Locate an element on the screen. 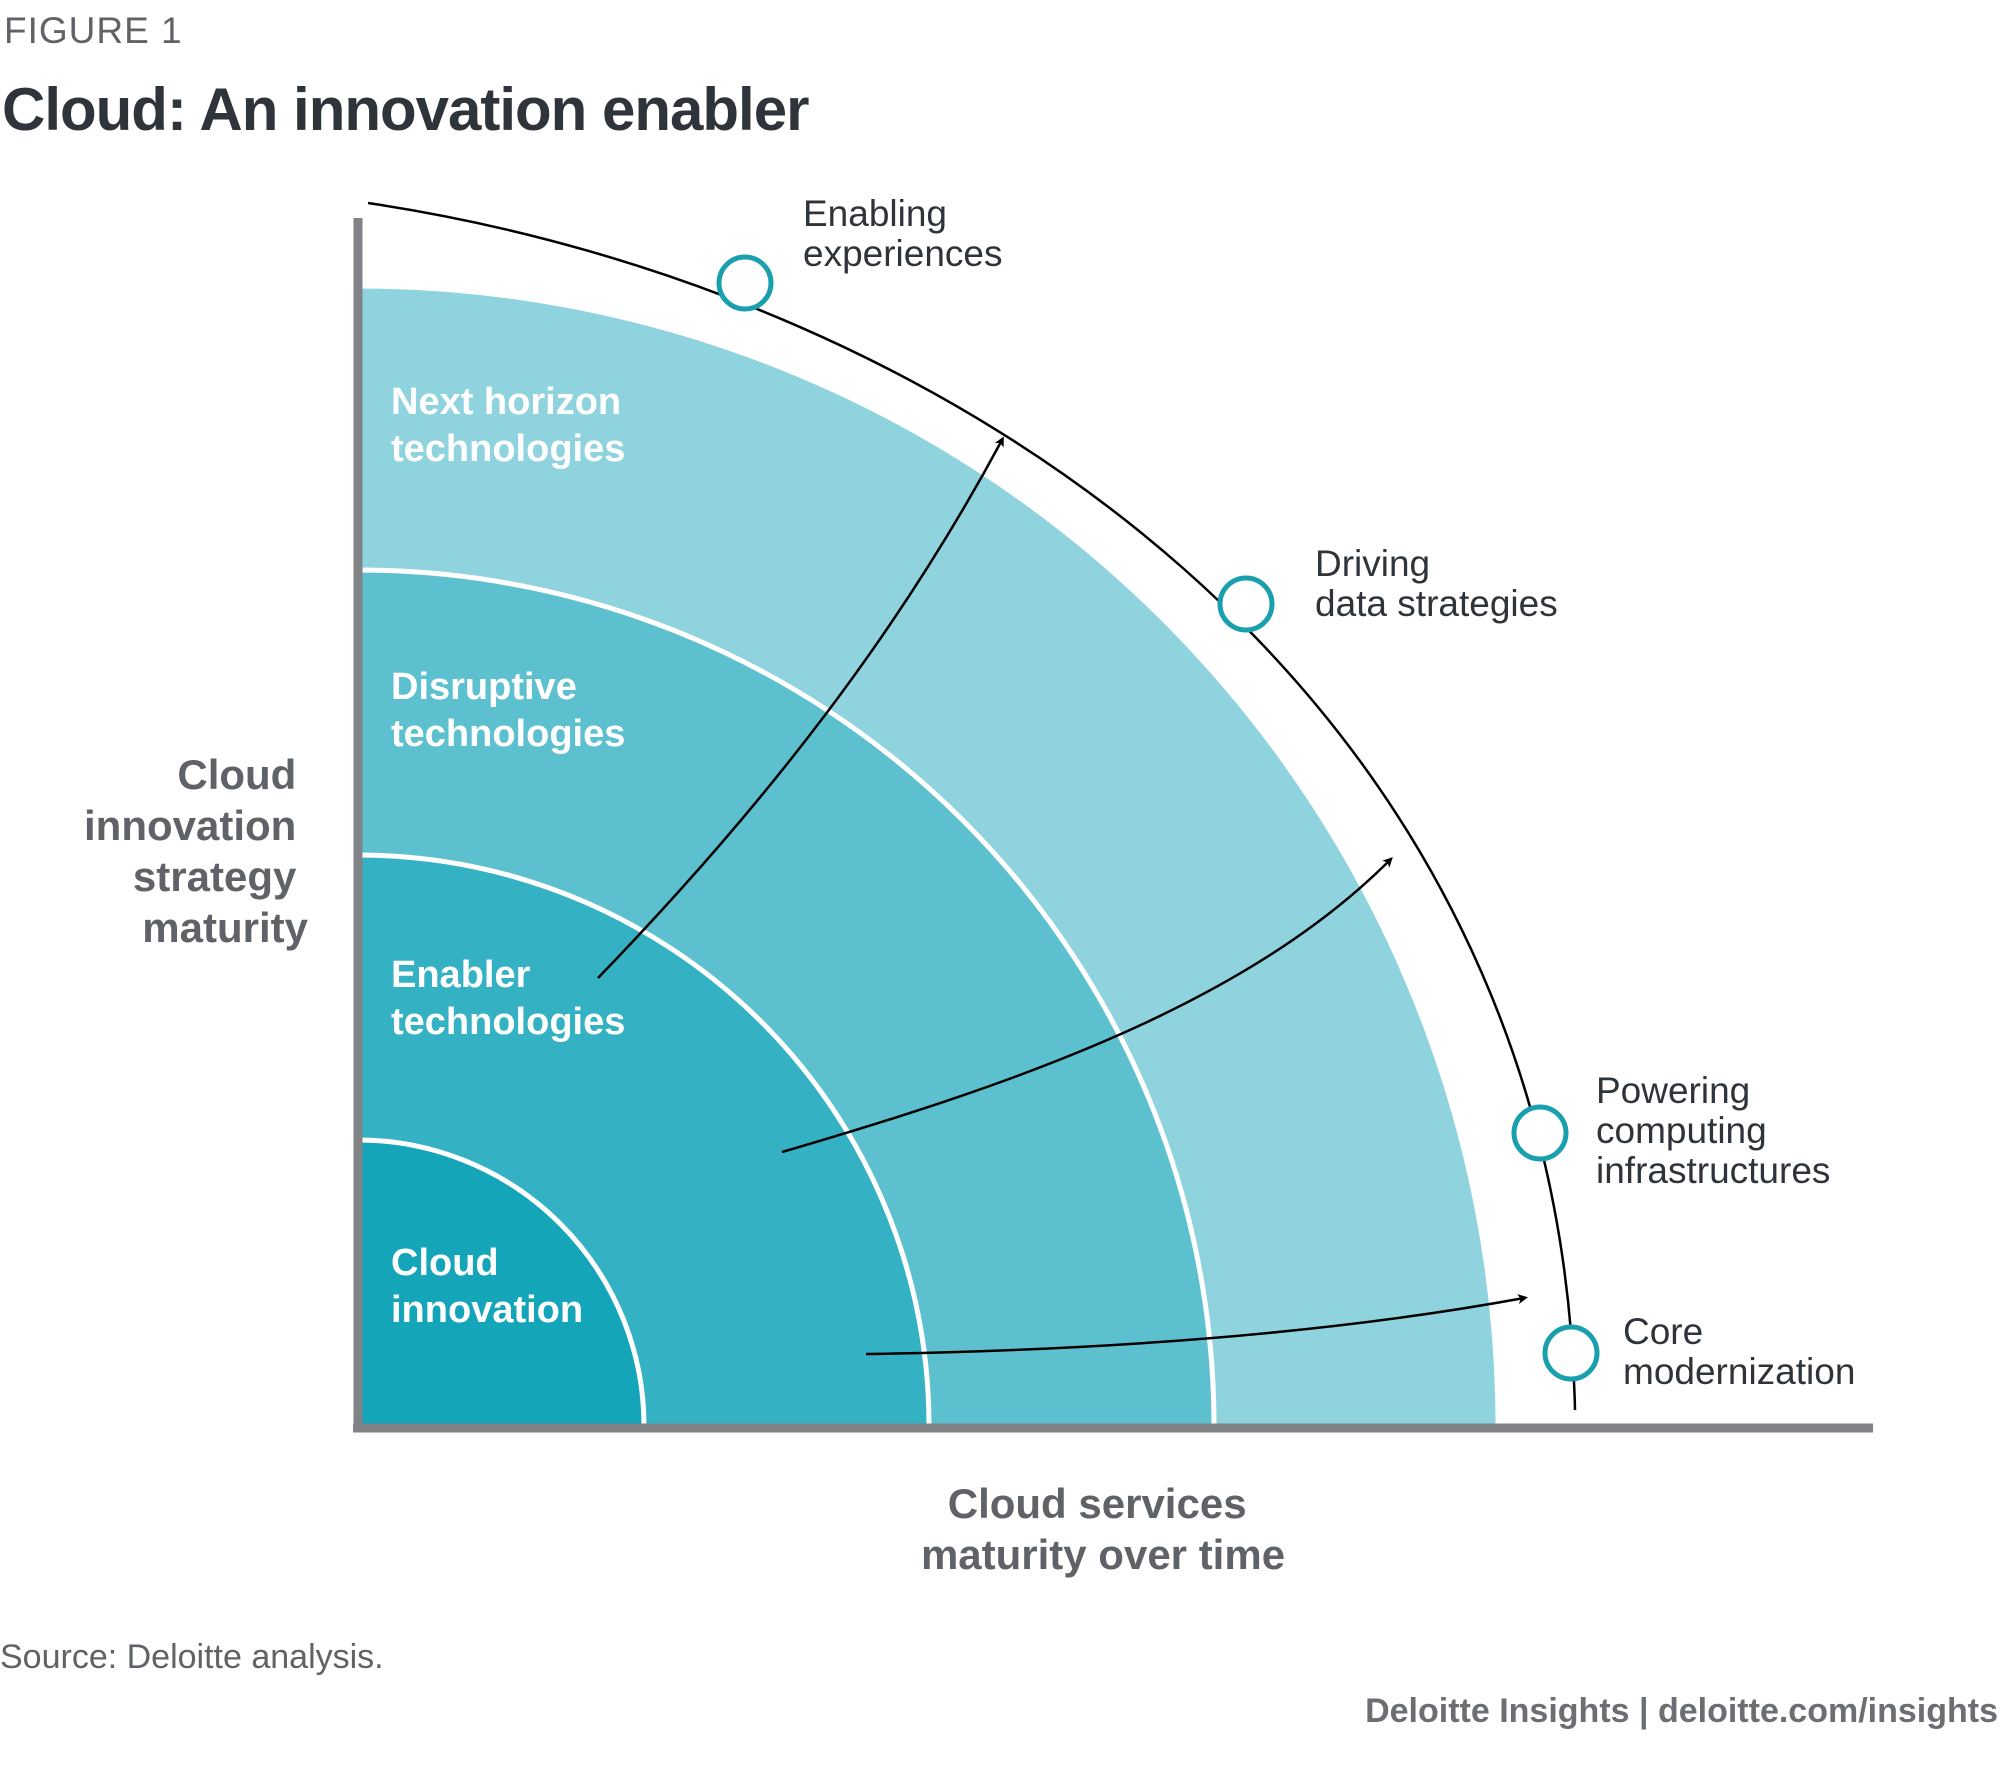 The width and height of the screenshot is (2000, 1778). ring-label-line: Next horizon is located at coordinates (506, 402).